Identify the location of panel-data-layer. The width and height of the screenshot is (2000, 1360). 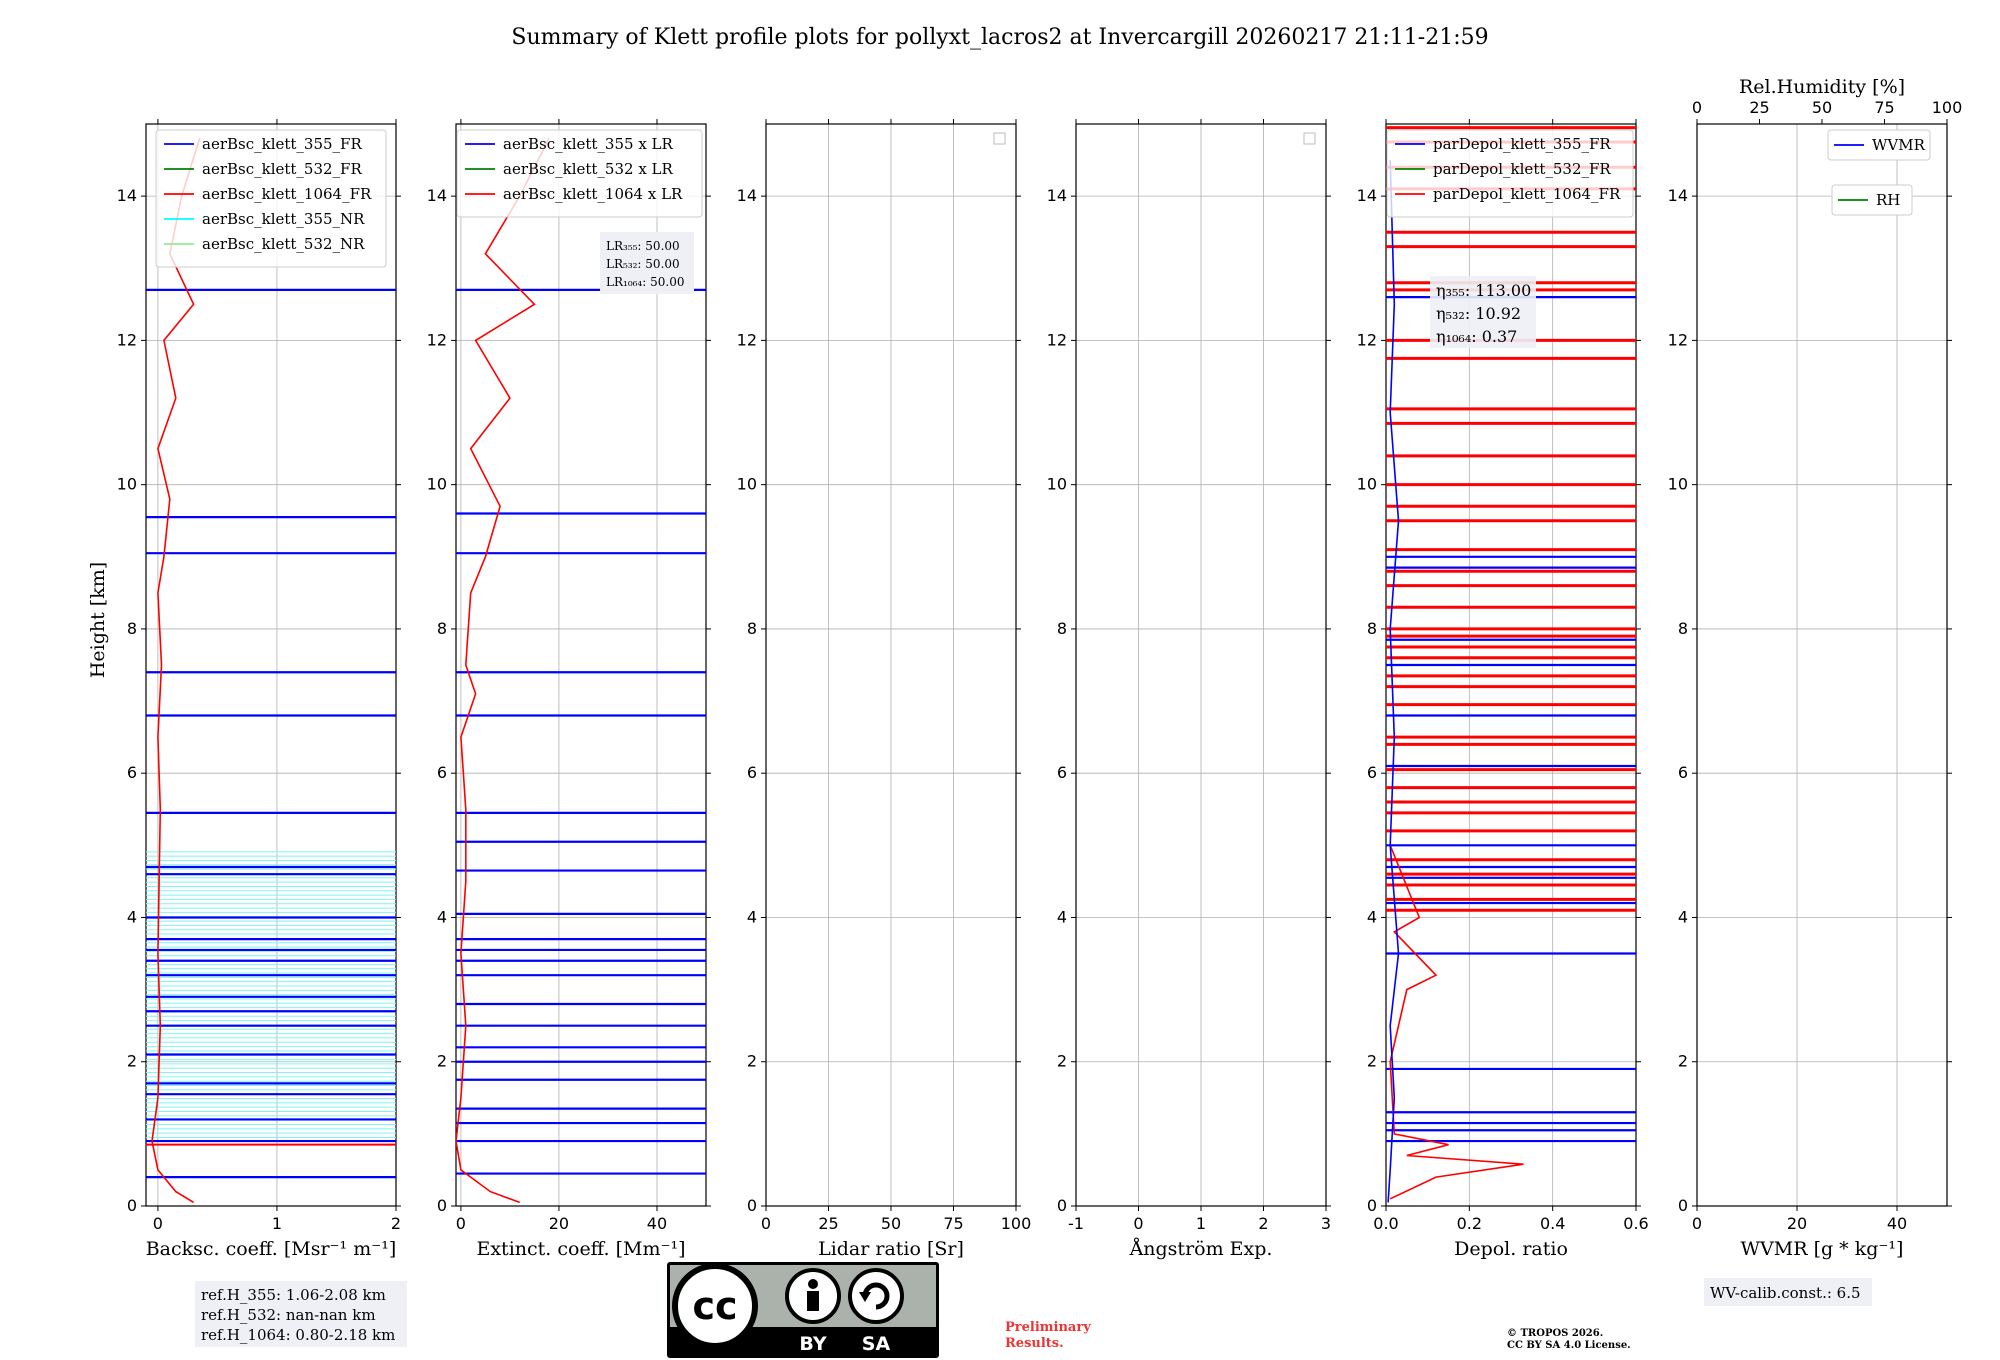
(271, 671).